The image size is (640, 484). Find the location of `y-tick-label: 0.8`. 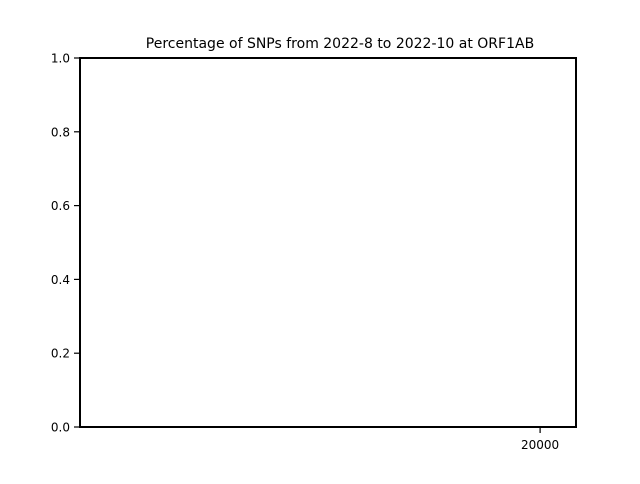

y-tick-label: 0.8 is located at coordinates (60, 132).